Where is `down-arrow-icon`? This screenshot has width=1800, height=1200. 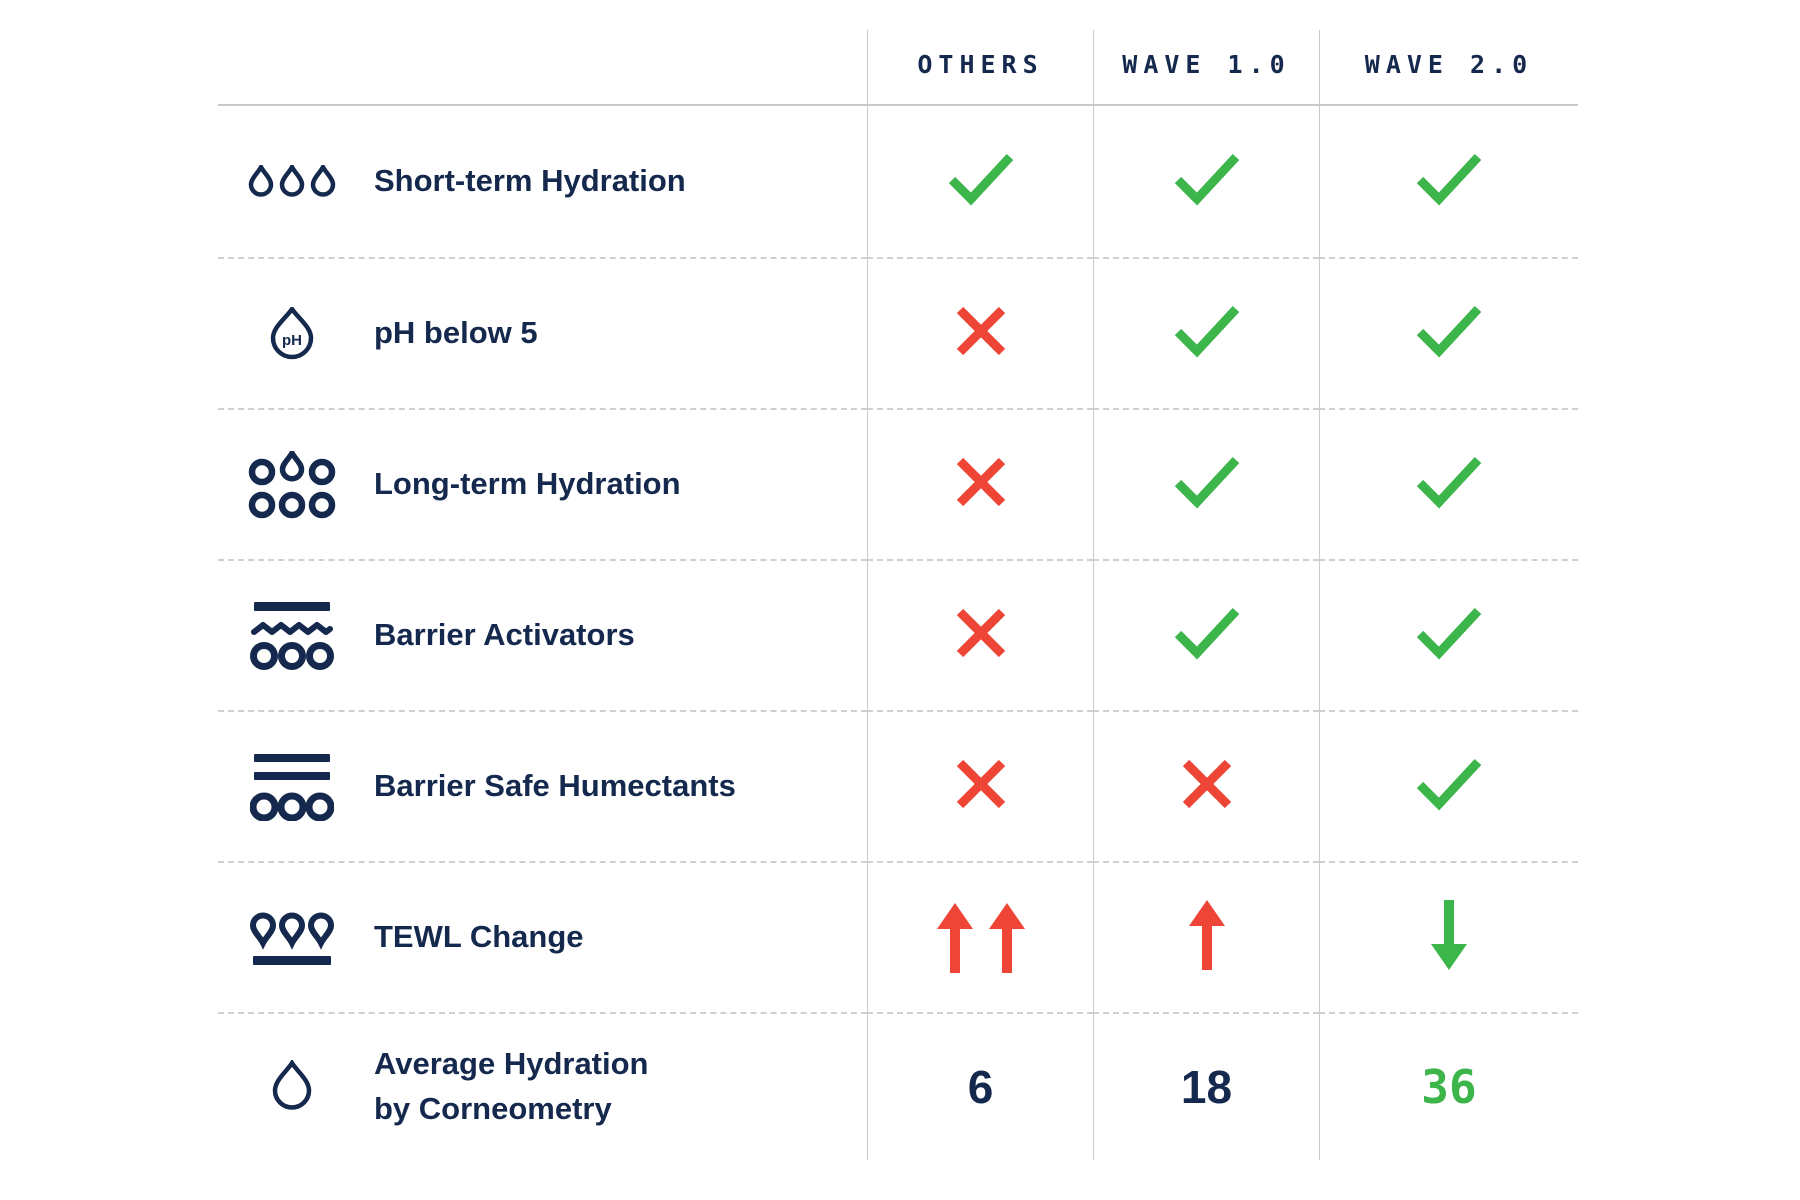
down-arrow-icon is located at coordinates (1449, 937).